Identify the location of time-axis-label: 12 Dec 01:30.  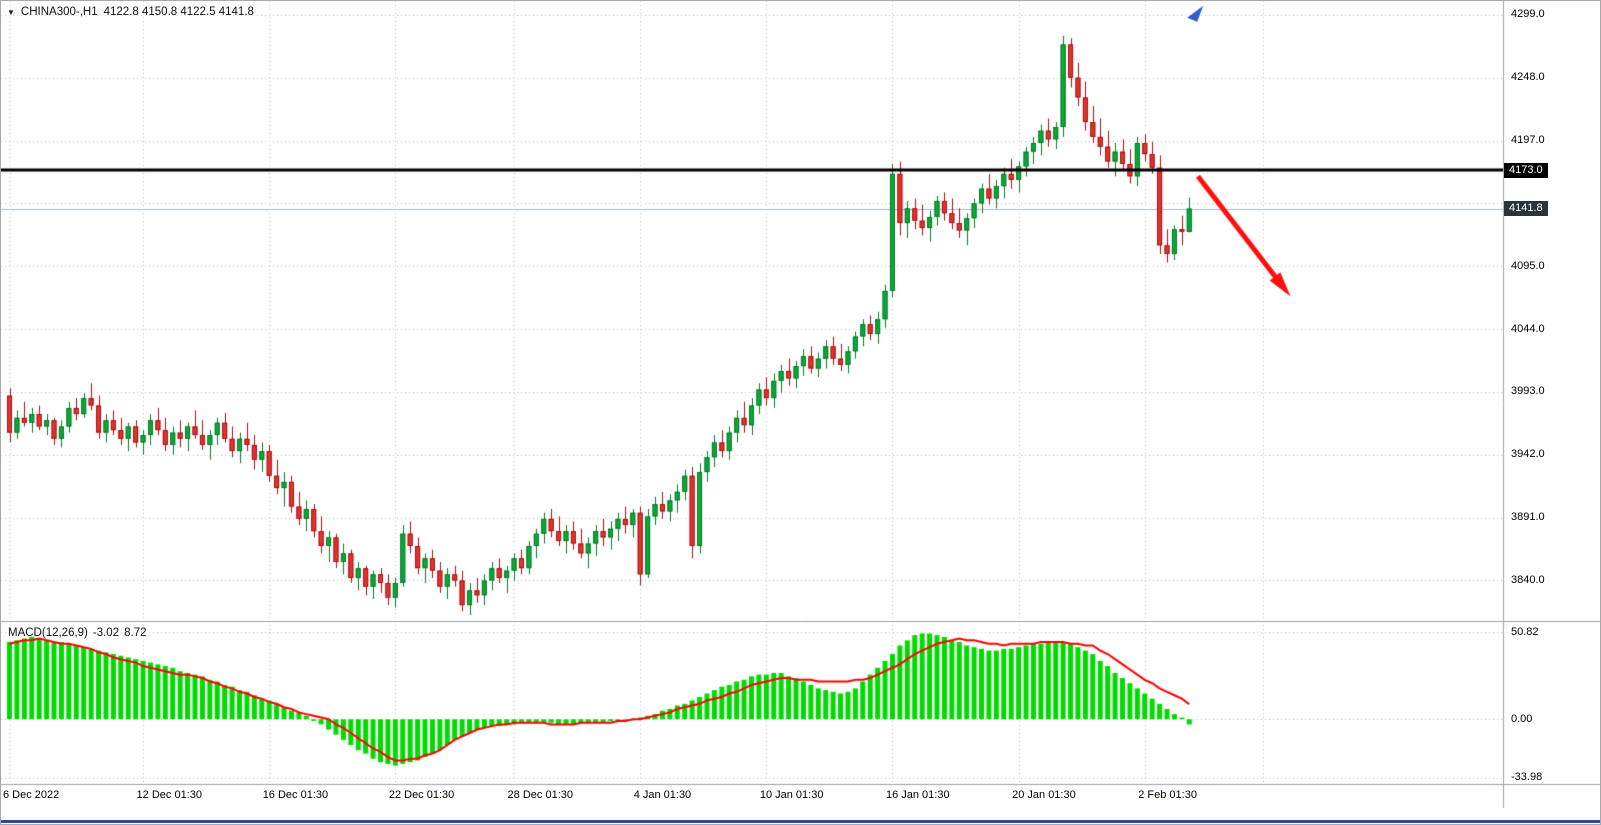
(169, 795).